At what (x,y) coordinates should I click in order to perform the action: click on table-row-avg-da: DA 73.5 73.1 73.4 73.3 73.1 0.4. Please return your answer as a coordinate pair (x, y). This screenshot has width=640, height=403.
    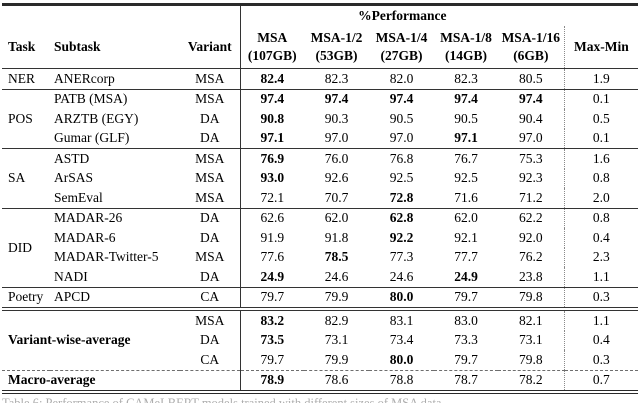
    Looking at the image, I should click on (320, 340).